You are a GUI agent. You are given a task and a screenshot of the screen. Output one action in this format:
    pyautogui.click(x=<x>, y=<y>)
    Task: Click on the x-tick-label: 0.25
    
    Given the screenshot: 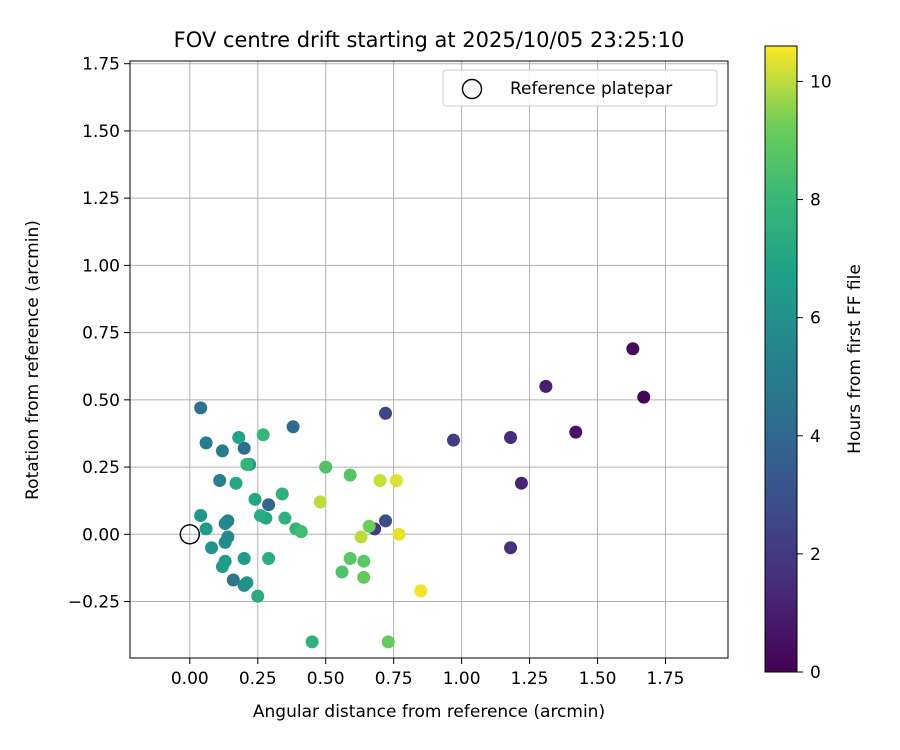 What is the action you would take?
    pyautogui.click(x=258, y=679)
    